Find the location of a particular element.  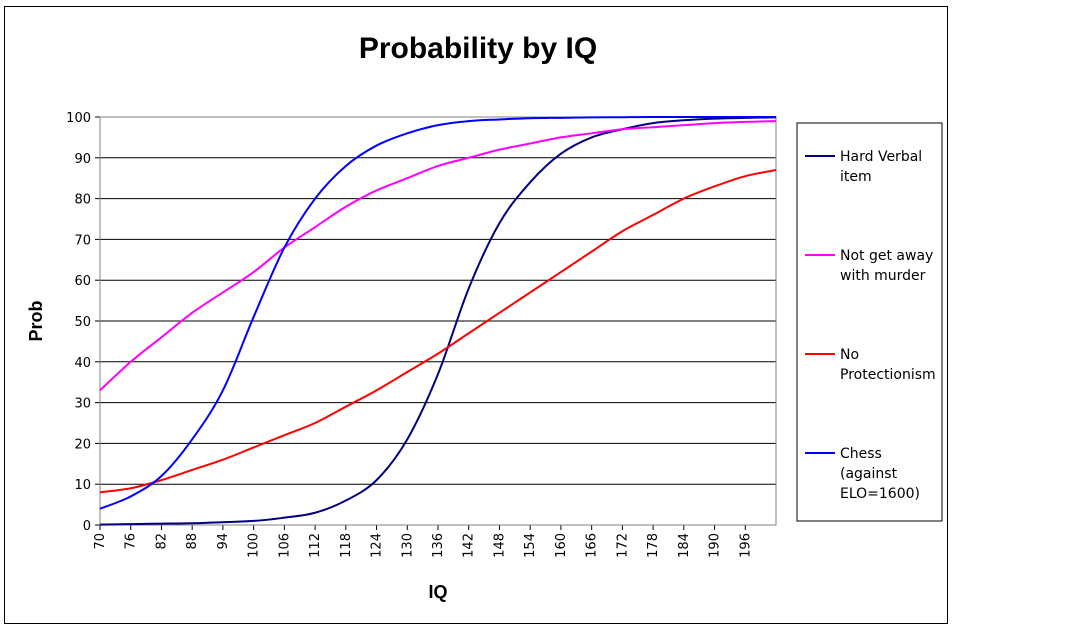

legend-label-2: Not get away is located at coordinates (886, 256).